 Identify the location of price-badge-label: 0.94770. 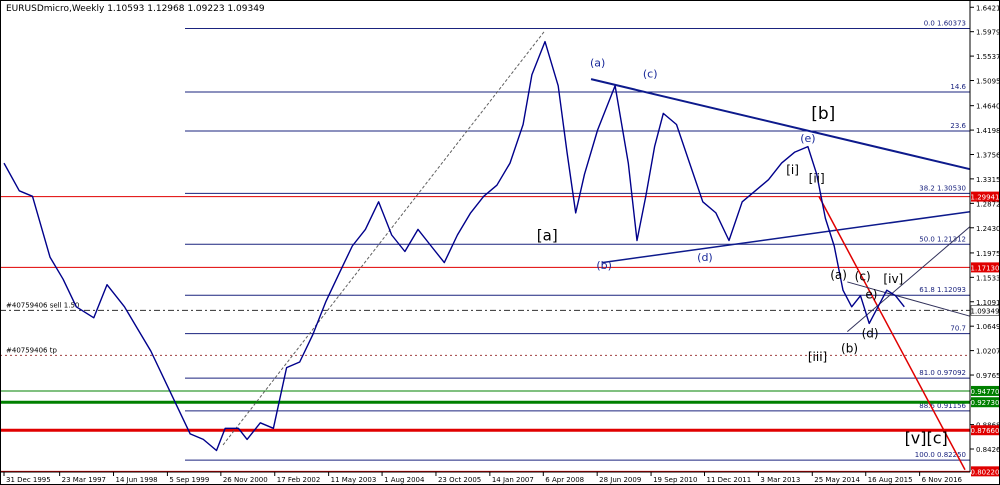
(985, 392).